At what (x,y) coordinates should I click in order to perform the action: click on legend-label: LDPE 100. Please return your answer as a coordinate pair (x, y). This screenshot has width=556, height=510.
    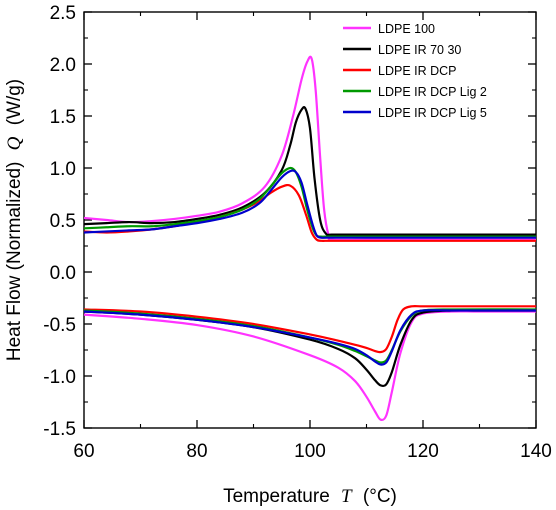
    Looking at the image, I should click on (406, 29).